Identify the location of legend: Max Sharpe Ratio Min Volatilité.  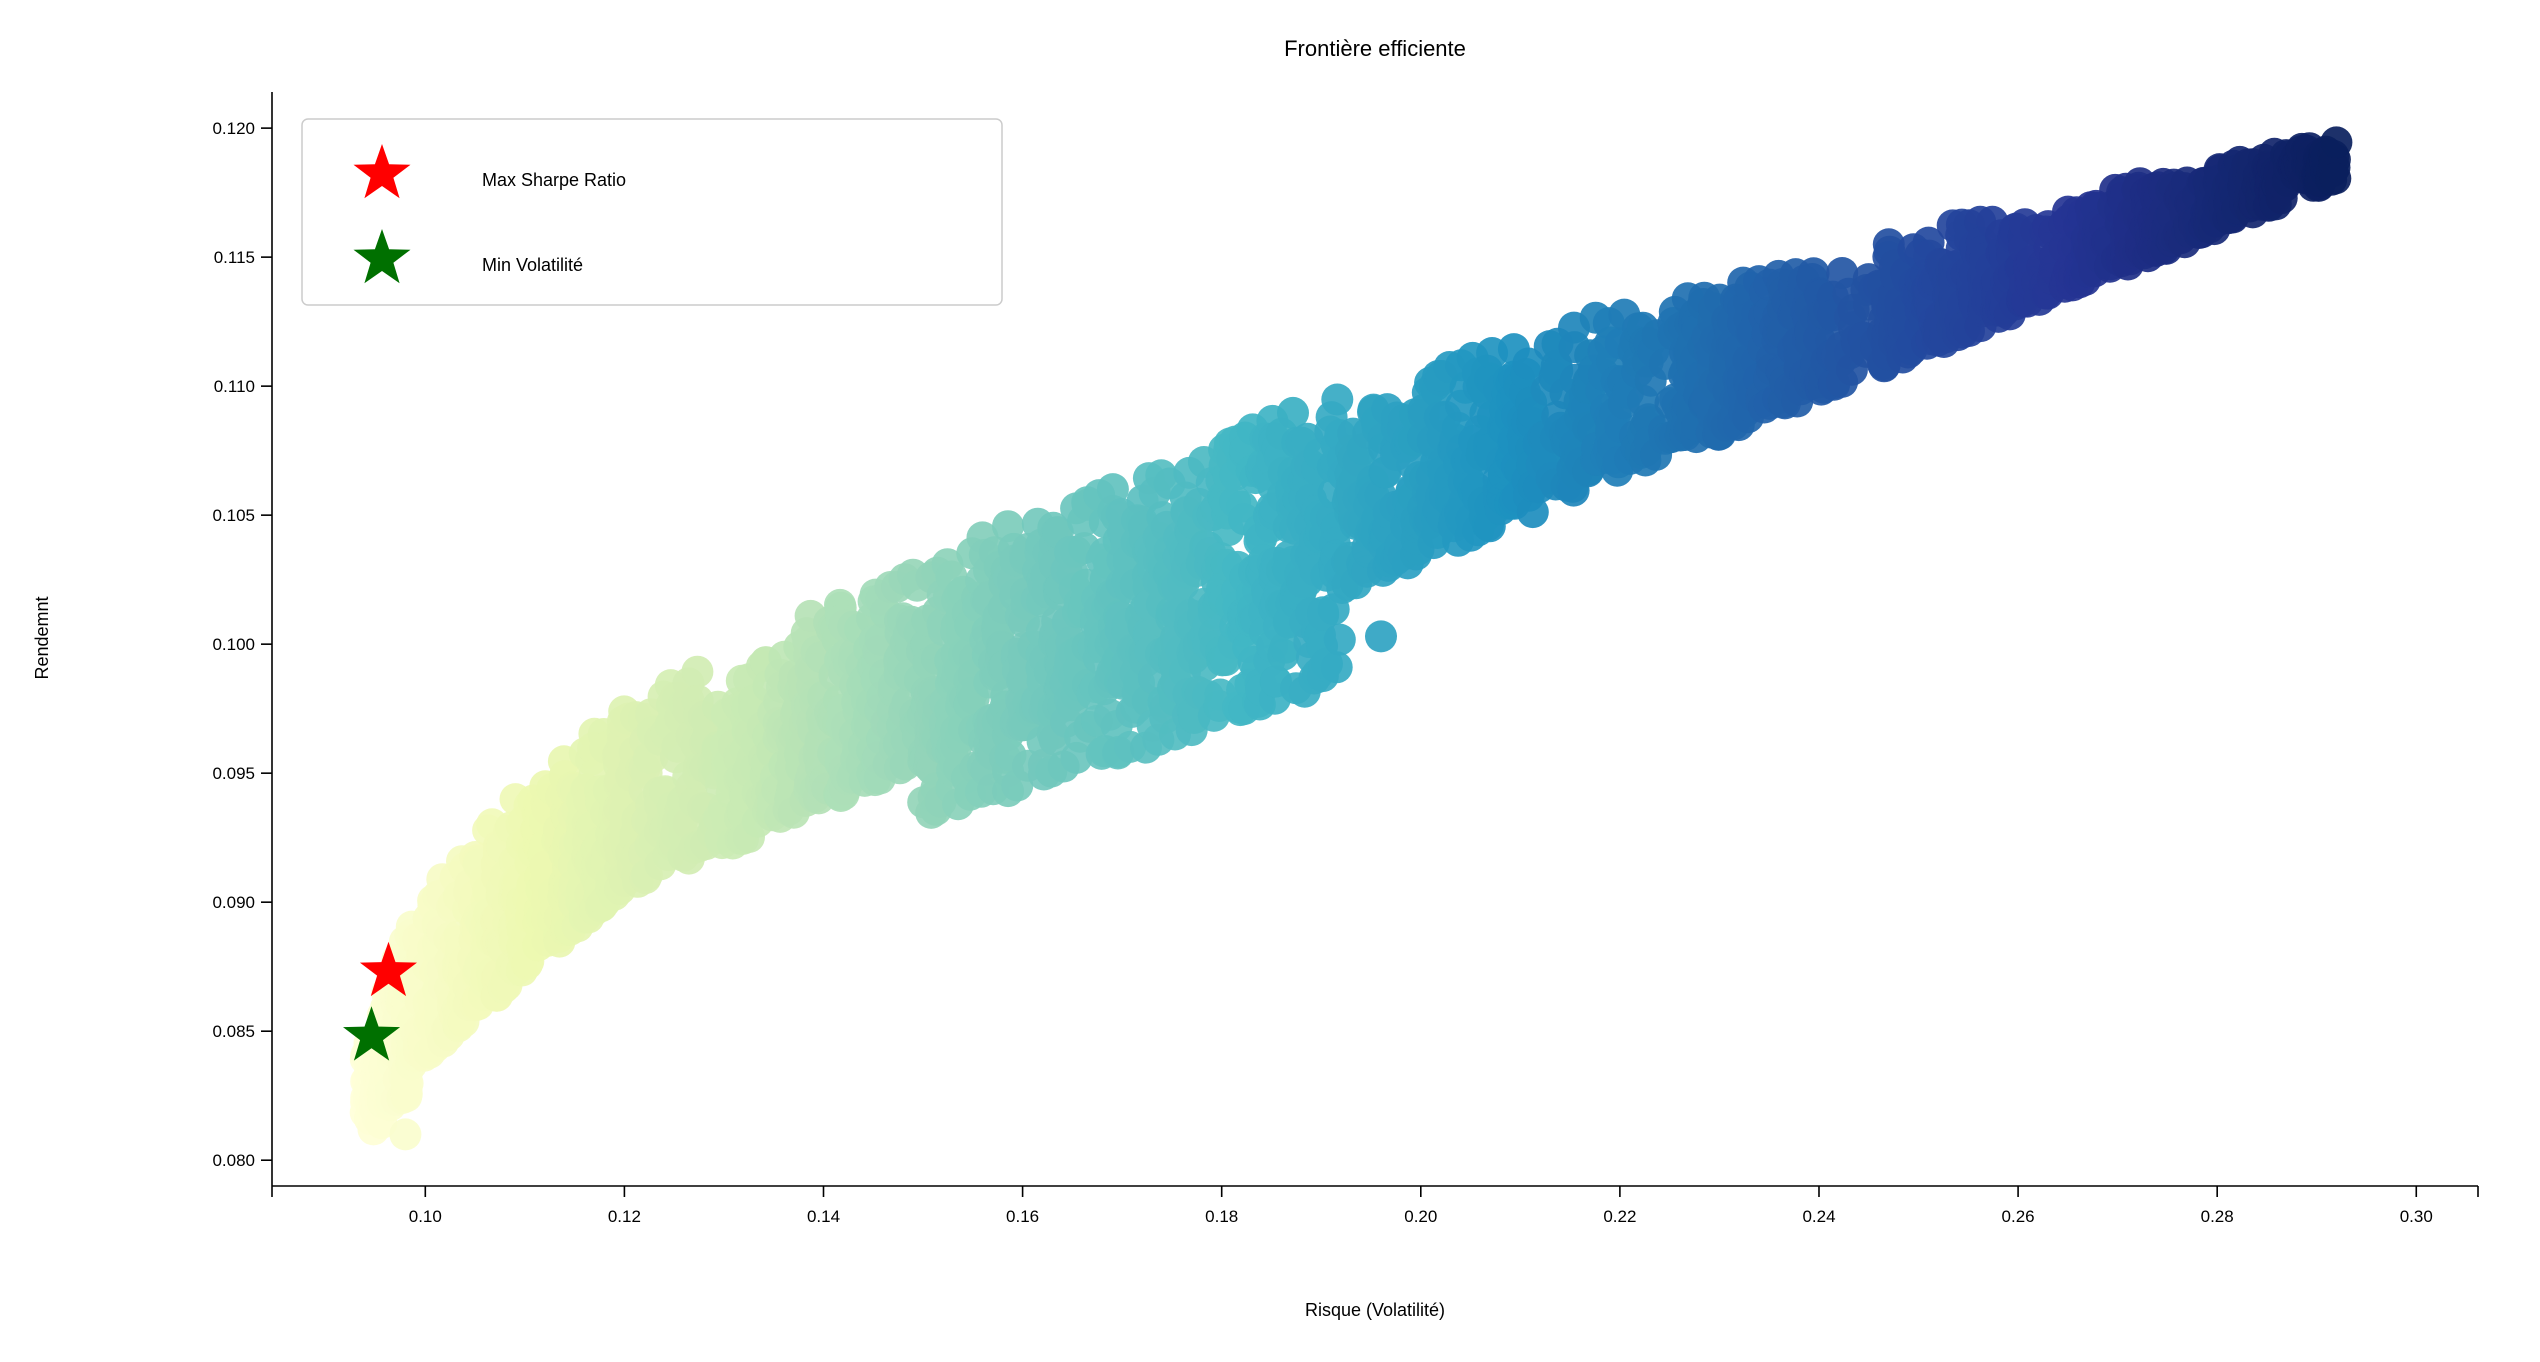
(652, 212).